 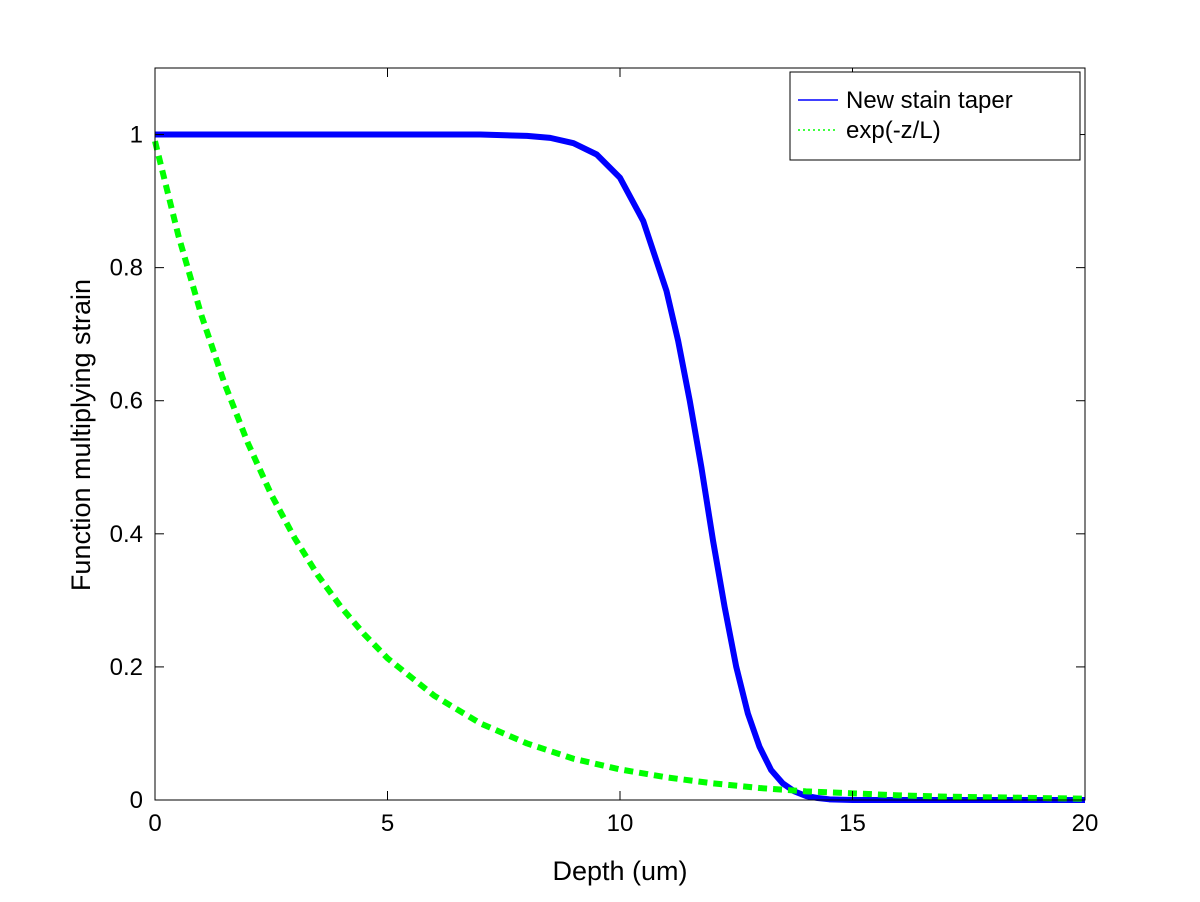 I want to click on x-tick-label: 5, so click(x=387, y=823).